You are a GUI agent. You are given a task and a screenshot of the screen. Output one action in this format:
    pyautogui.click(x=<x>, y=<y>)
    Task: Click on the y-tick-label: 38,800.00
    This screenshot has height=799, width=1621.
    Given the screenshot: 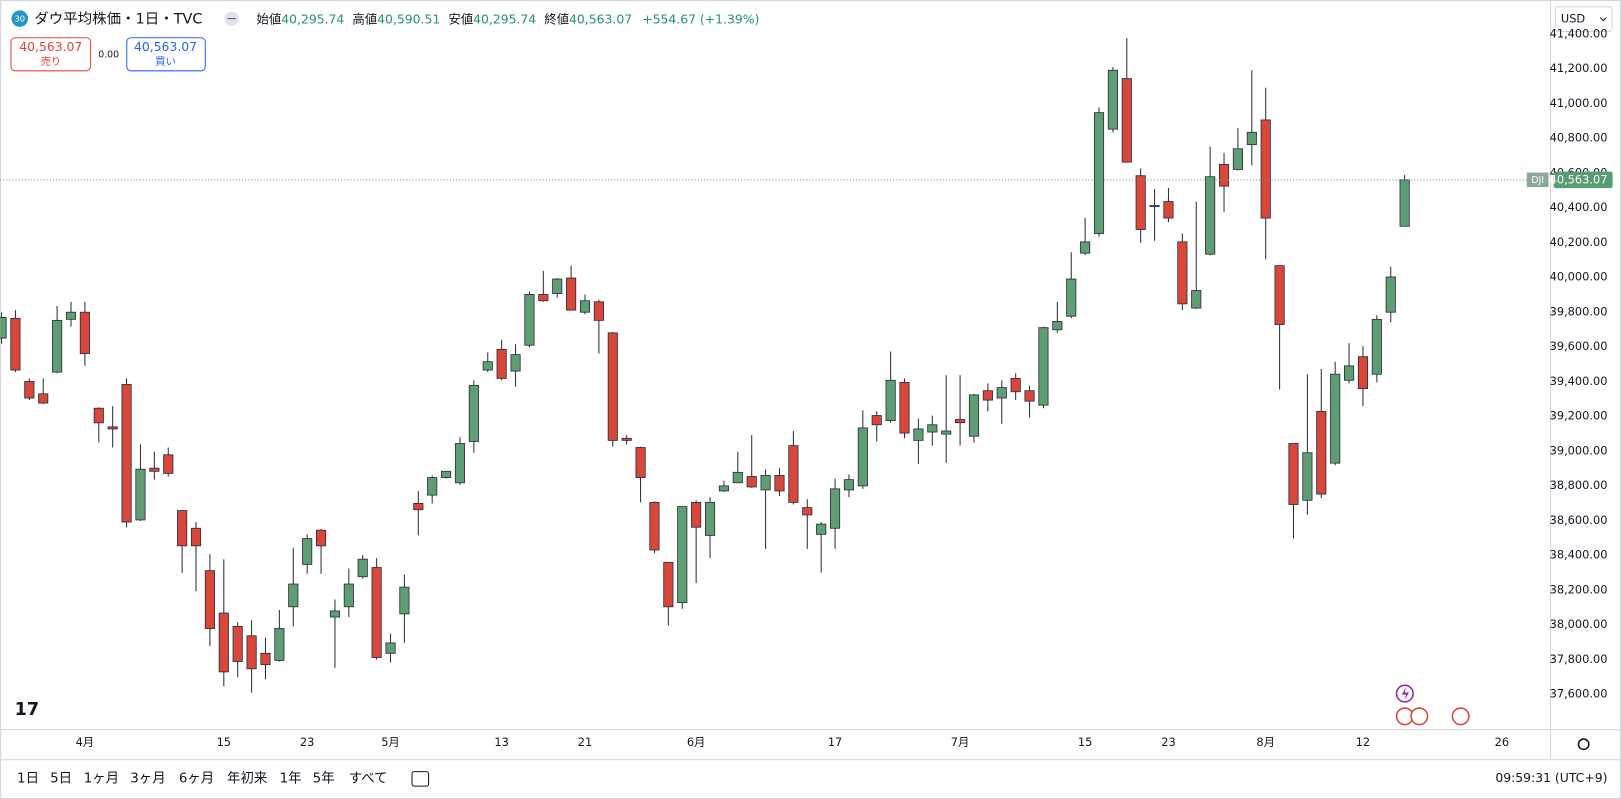 What is the action you would take?
    pyautogui.click(x=1579, y=485)
    